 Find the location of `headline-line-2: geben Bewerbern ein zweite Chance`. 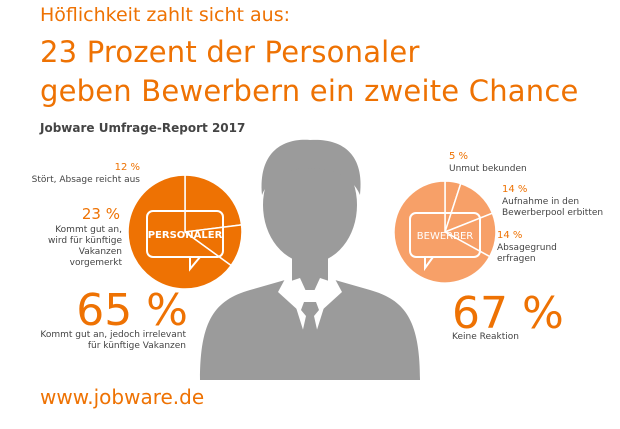

headline-line-2: geben Bewerbern ein zweite Chance is located at coordinates (309, 91).